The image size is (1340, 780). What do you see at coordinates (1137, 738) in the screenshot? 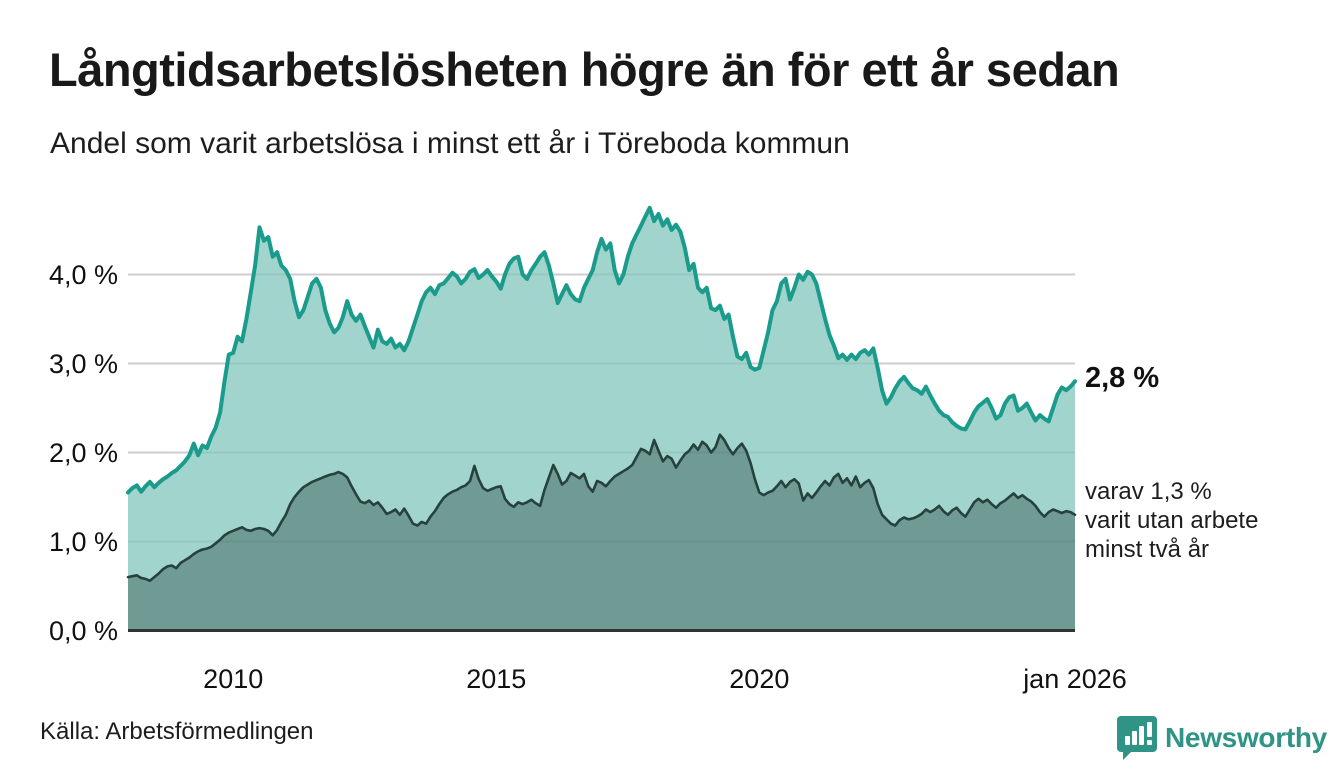
I see `newsworthy-logo-icon` at bounding box center [1137, 738].